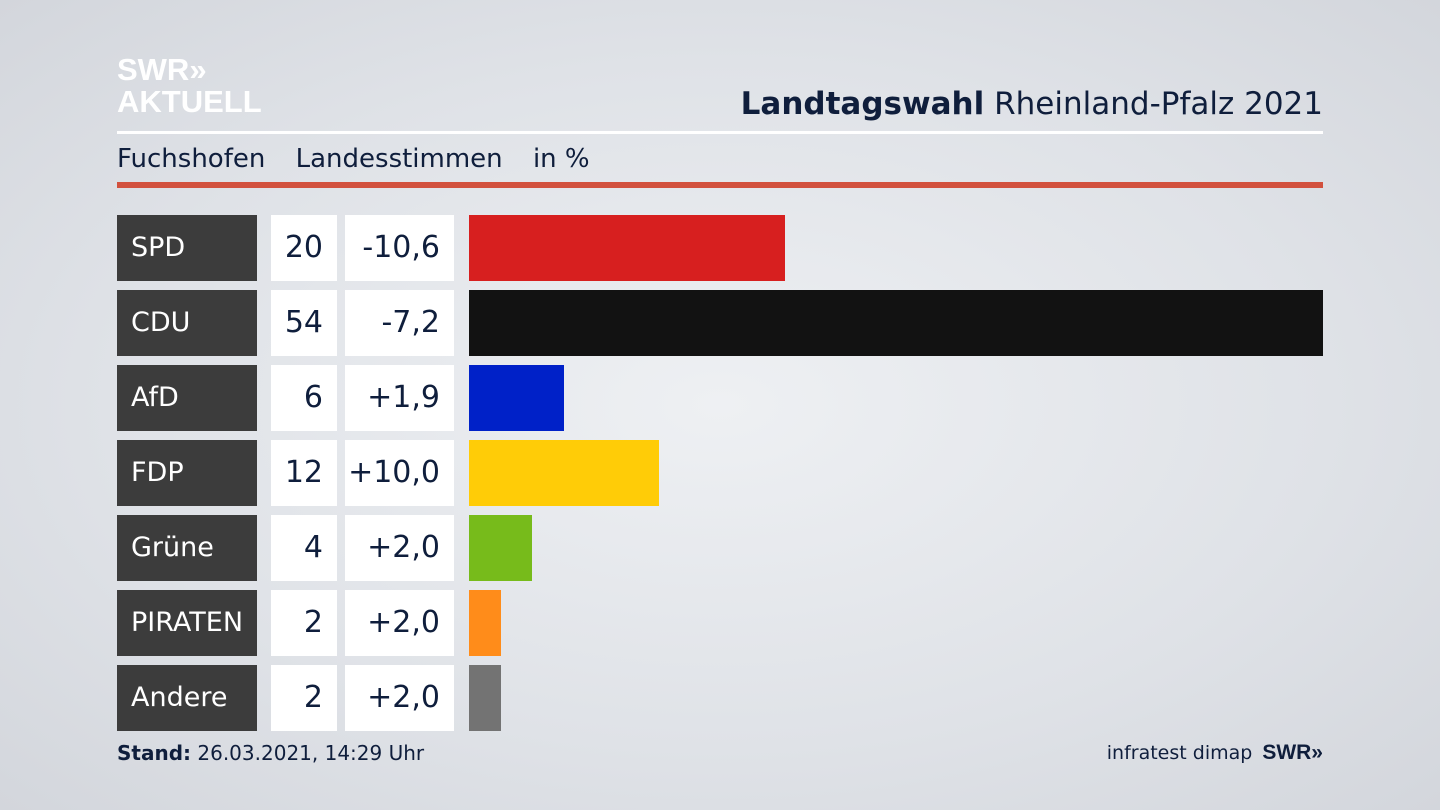 This screenshot has height=810, width=1440. I want to click on subtitle-type: Landesstimmen, so click(399, 159).